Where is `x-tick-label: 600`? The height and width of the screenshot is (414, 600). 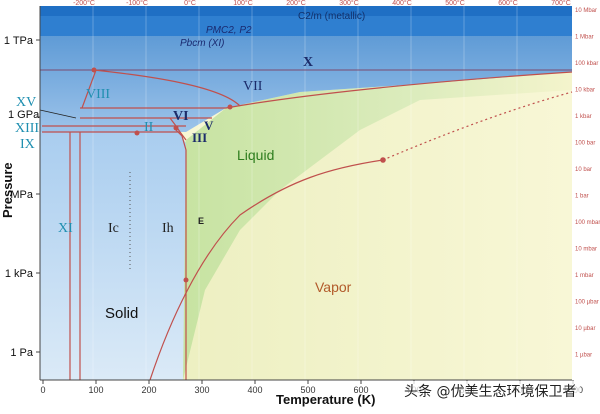 x-tick-label: 600 is located at coordinates (360, 390).